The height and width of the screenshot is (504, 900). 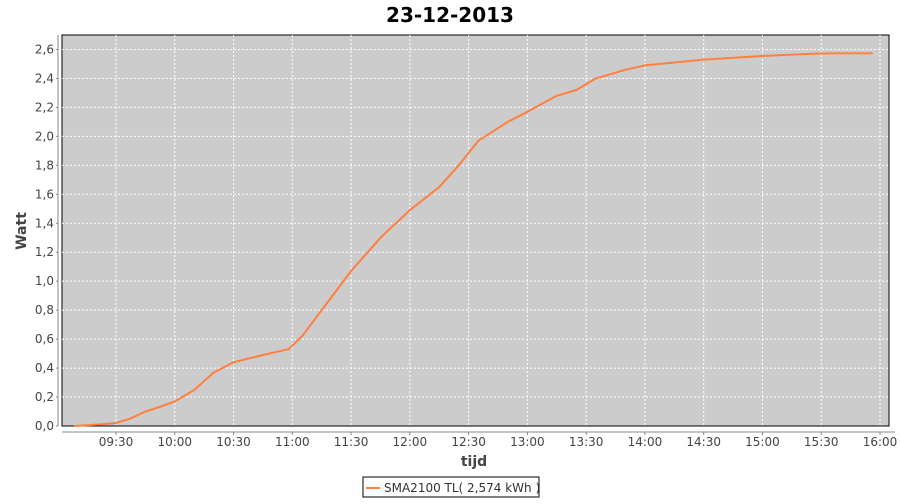 What do you see at coordinates (174, 442) in the screenshot?
I see `x-tick-label: 10:00` at bounding box center [174, 442].